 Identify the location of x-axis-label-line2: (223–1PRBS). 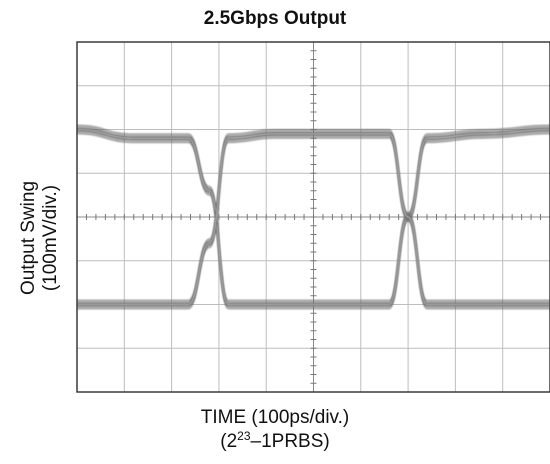
(275, 442).